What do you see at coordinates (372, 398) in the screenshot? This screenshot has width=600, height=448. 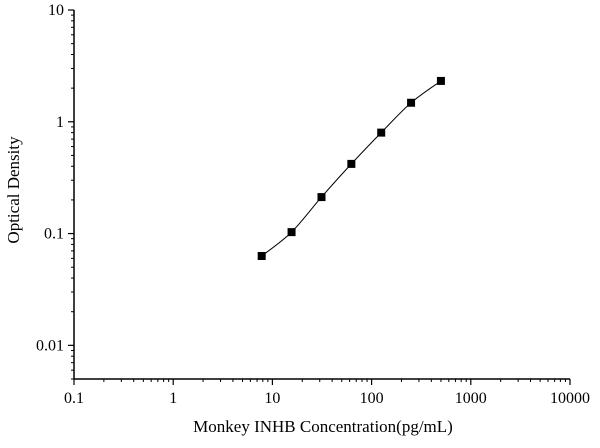 I see `x-tick-label: 100` at bounding box center [372, 398].